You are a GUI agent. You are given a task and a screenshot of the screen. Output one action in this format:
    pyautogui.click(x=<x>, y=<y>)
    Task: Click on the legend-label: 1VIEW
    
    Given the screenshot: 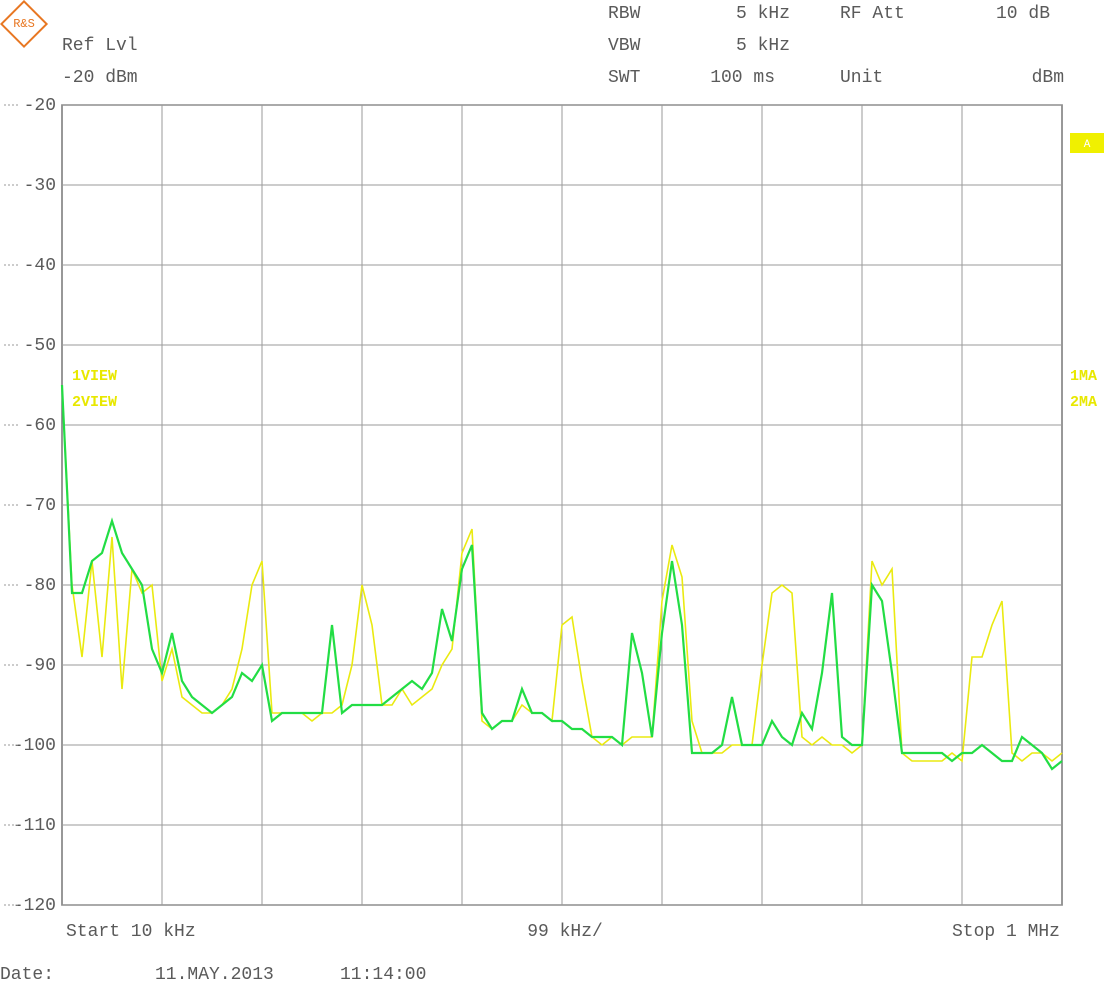 What is the action you would take?
    pyautogui.click(x=94, y=376)
    